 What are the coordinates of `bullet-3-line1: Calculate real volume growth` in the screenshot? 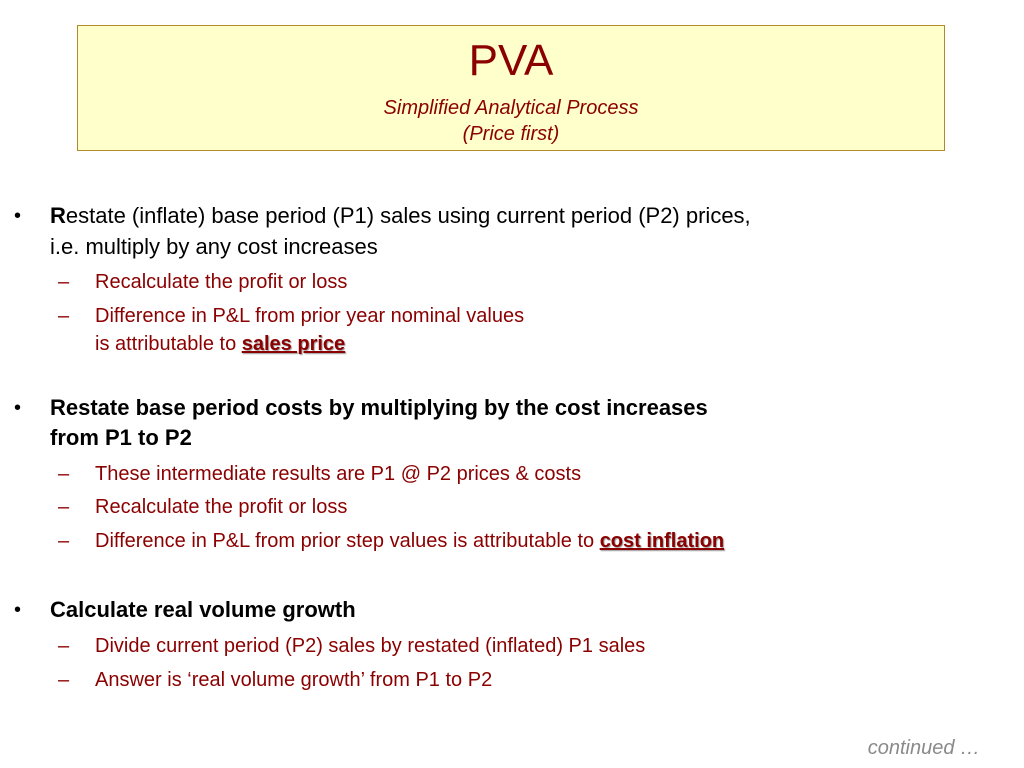 It's located at (203, 609).